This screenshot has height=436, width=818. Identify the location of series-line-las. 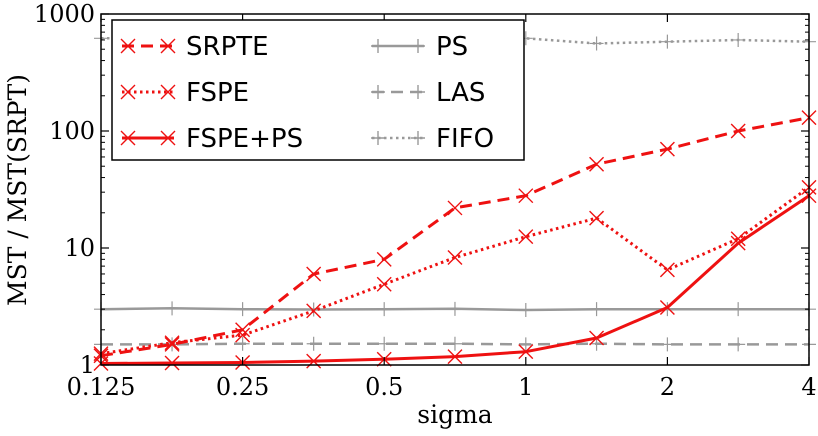
(455, 344).